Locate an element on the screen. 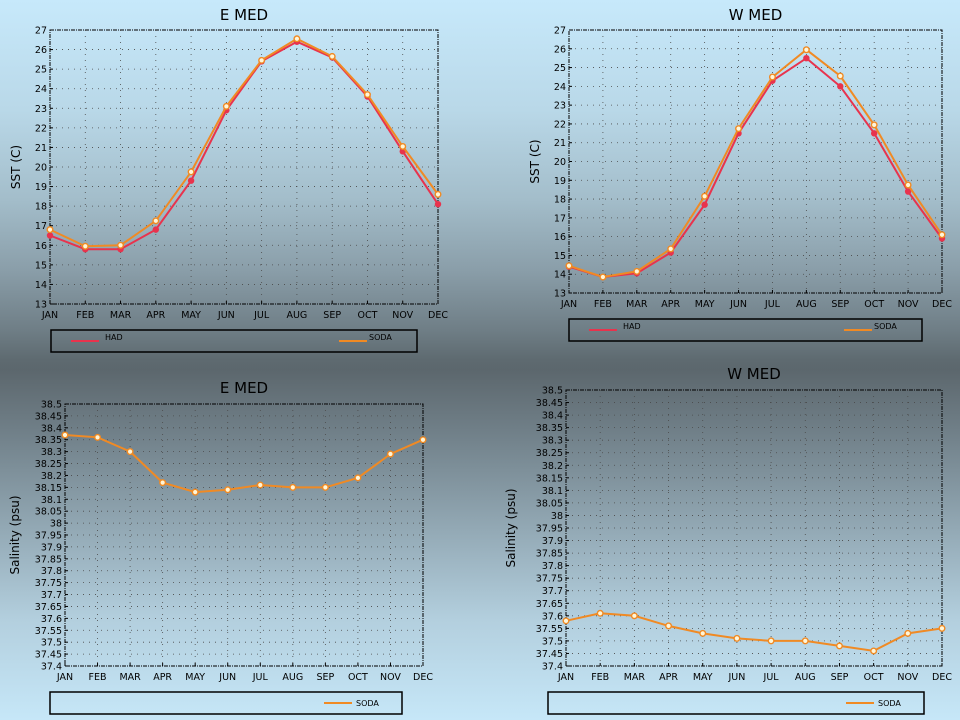 The height and width of the screenshot is (720, 960). y-tick-label: 37.85 is located at coordinates (48, 559).